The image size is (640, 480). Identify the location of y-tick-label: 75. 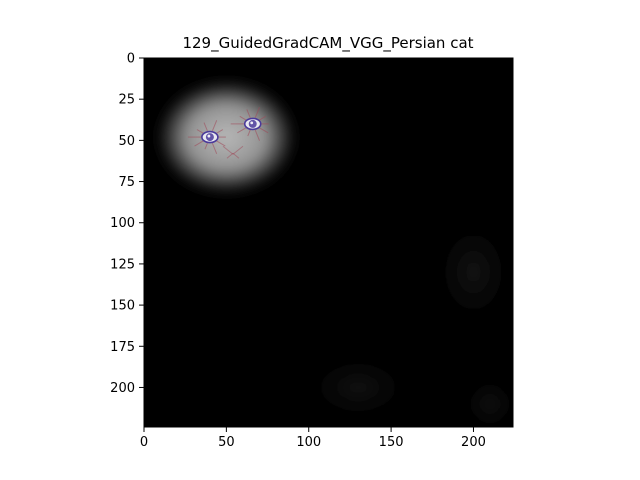
(126, 182).